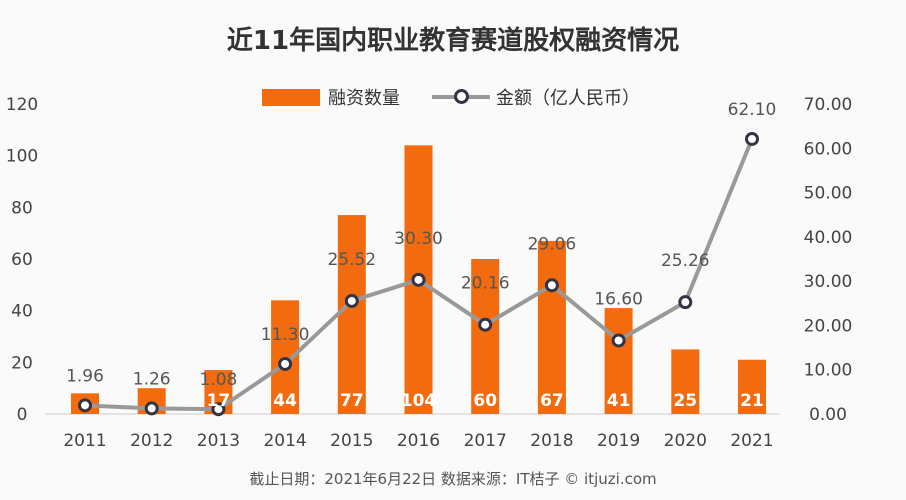  I want to click on bar-data-label: 17, so click(219, 401).